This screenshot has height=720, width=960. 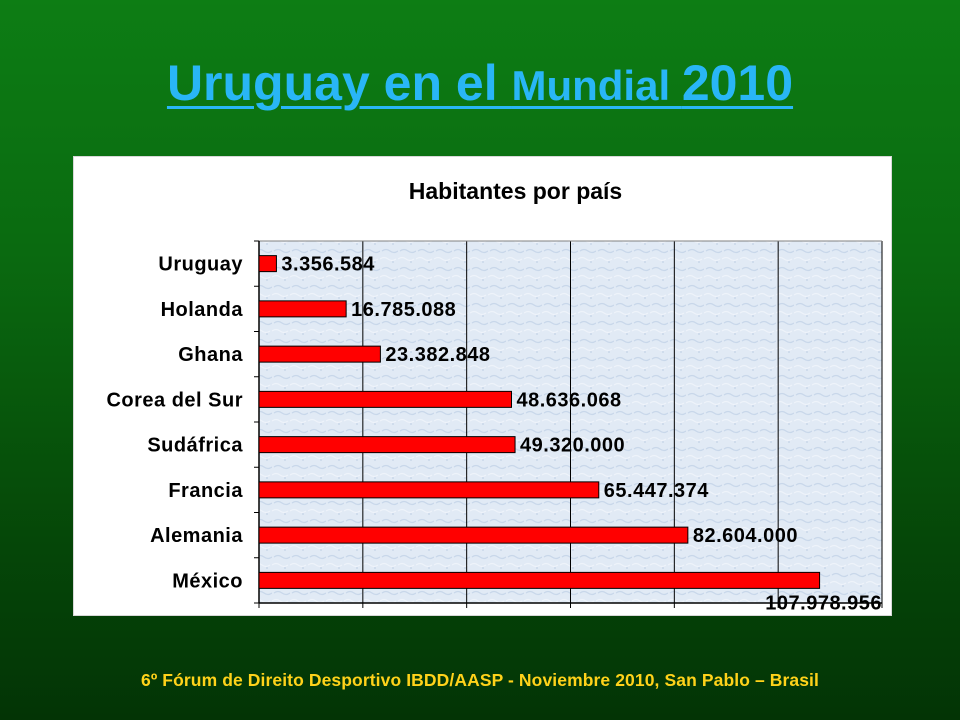 What do you see at coordinates (515, 191) in the screenshot?
I see `chart-title: Habitantes por país` at bounding box center [515, 191].